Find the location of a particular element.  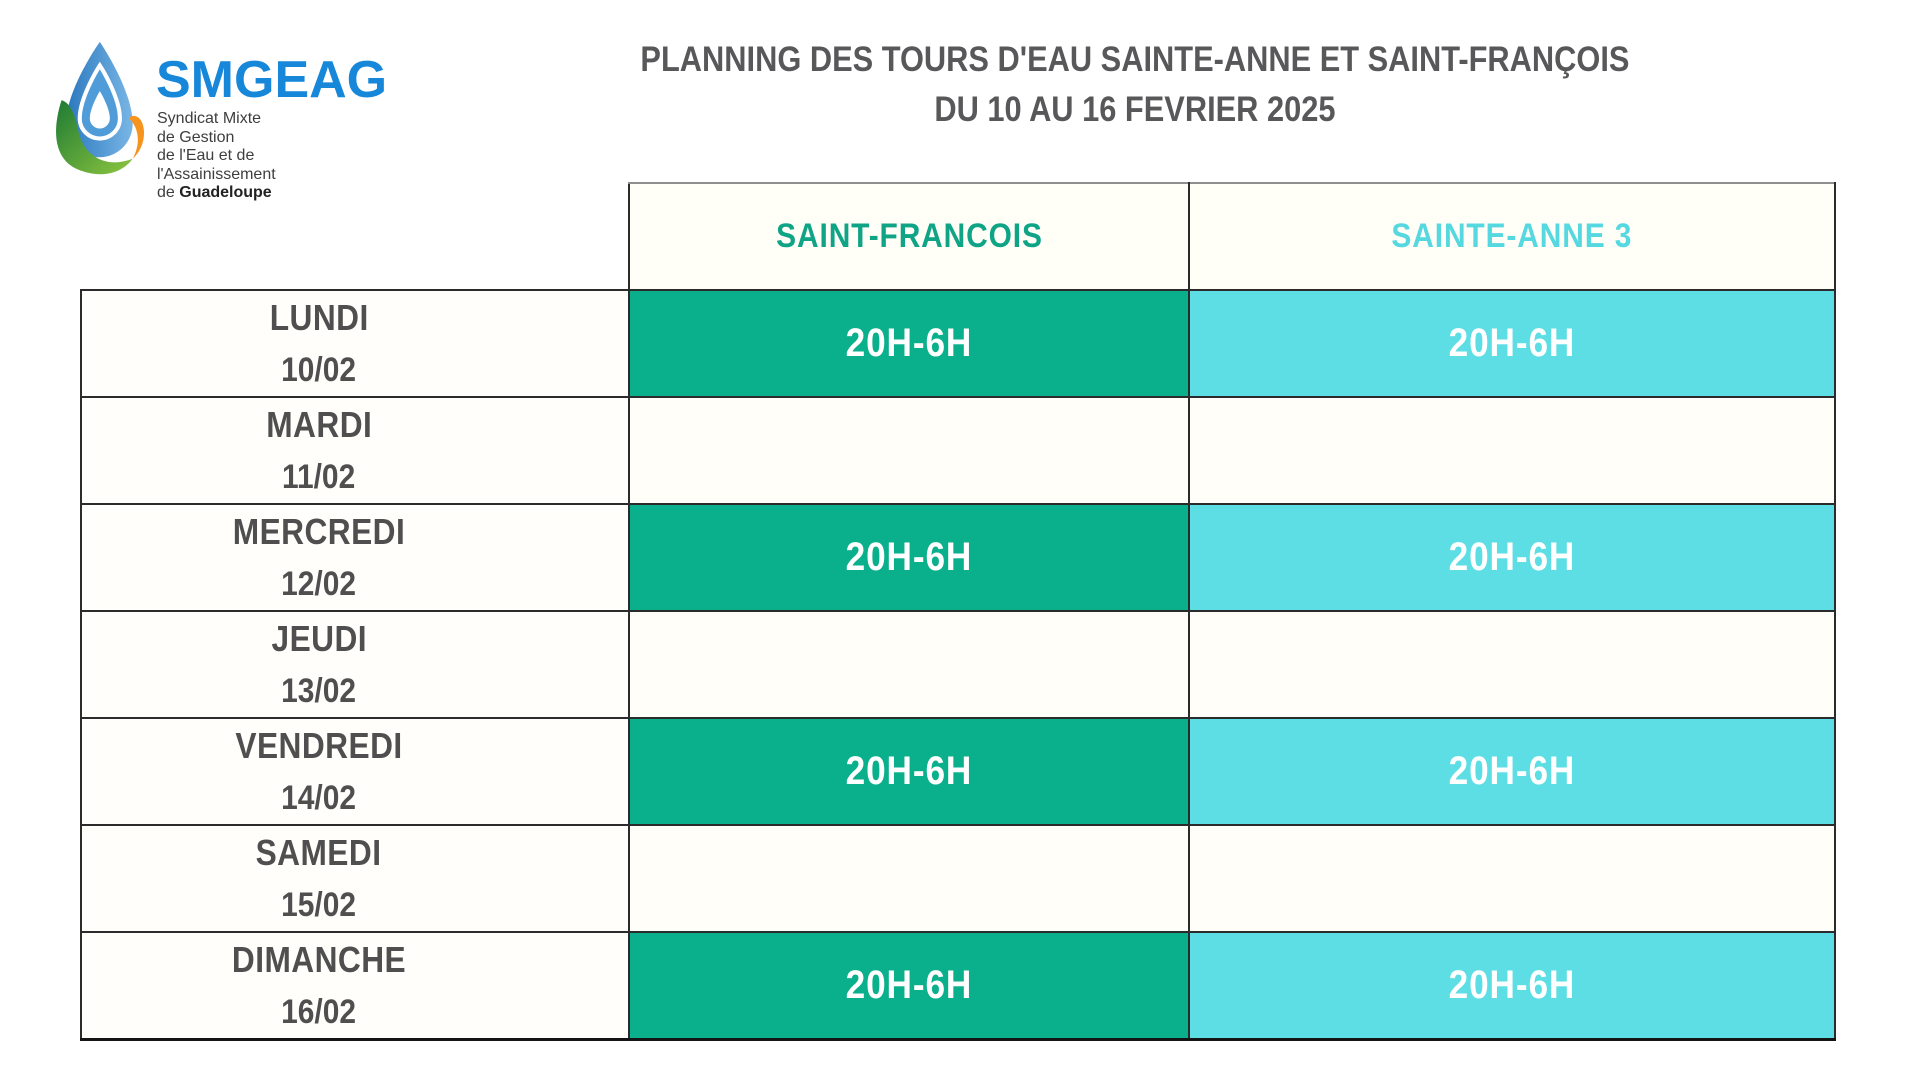

table-row: JEUDI 13/02 is located at coordinates (958, 664).